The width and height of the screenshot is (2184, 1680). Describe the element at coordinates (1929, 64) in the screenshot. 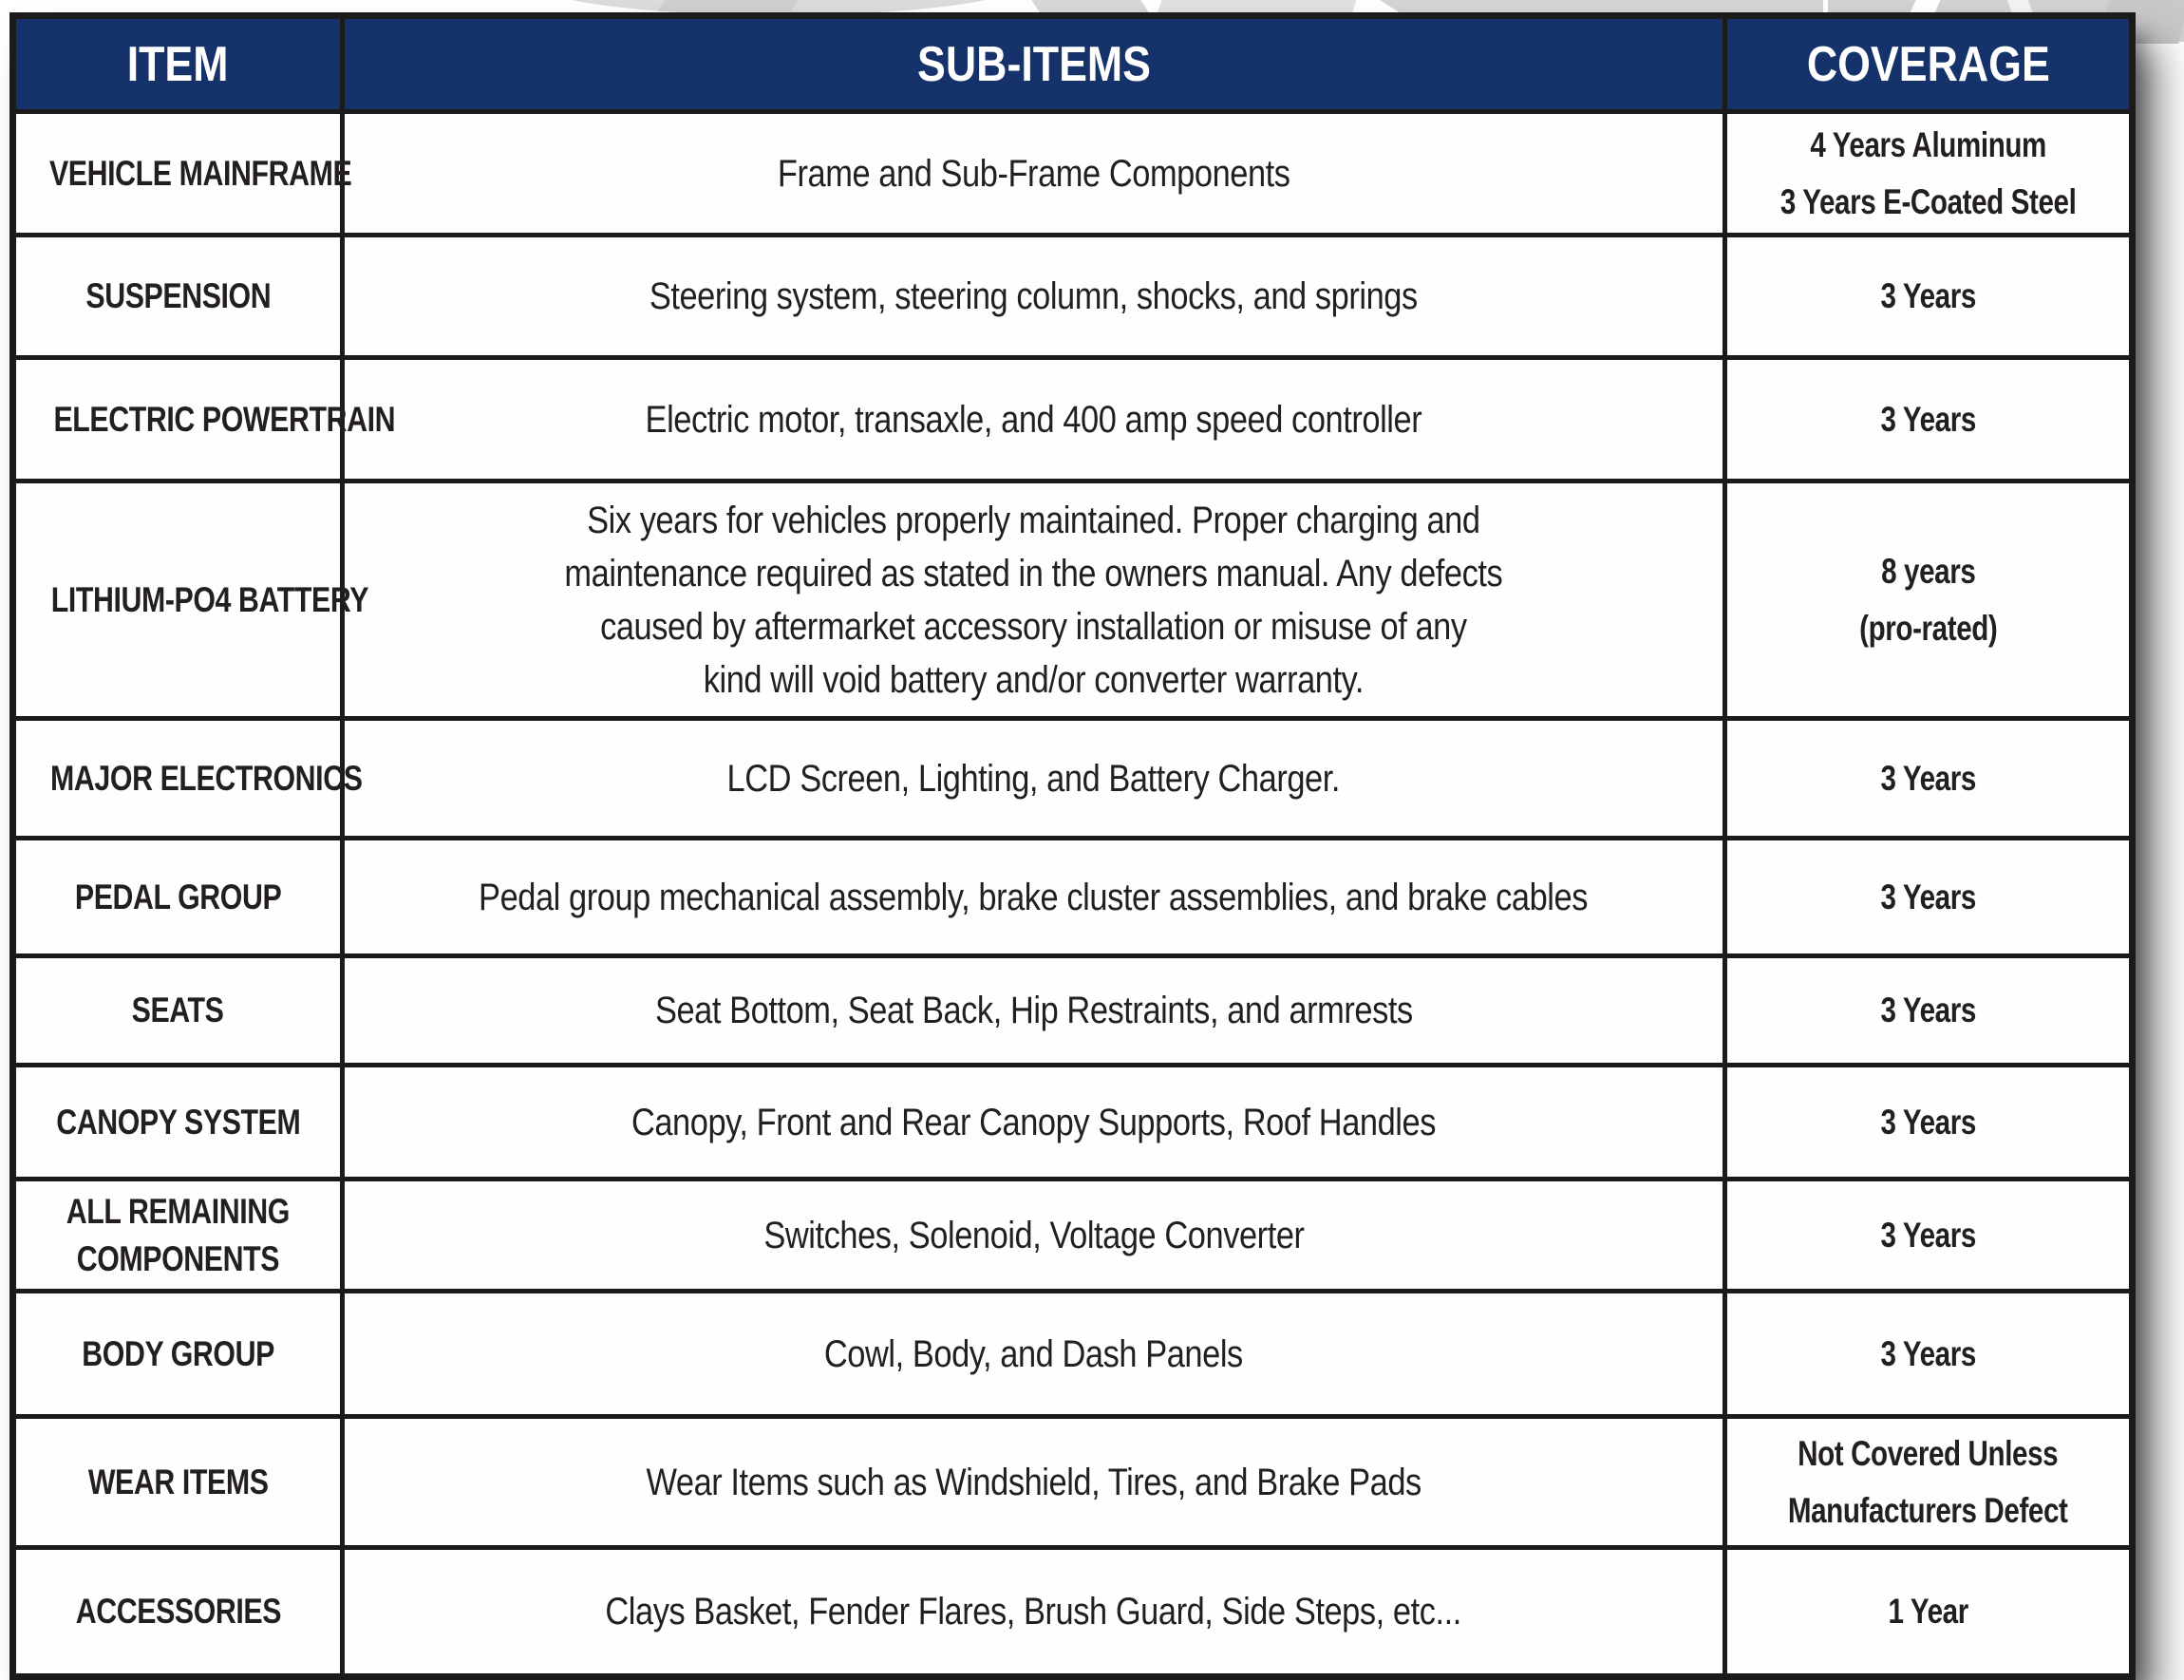

I see `column-header-coverage: COVERAGE` at that location.